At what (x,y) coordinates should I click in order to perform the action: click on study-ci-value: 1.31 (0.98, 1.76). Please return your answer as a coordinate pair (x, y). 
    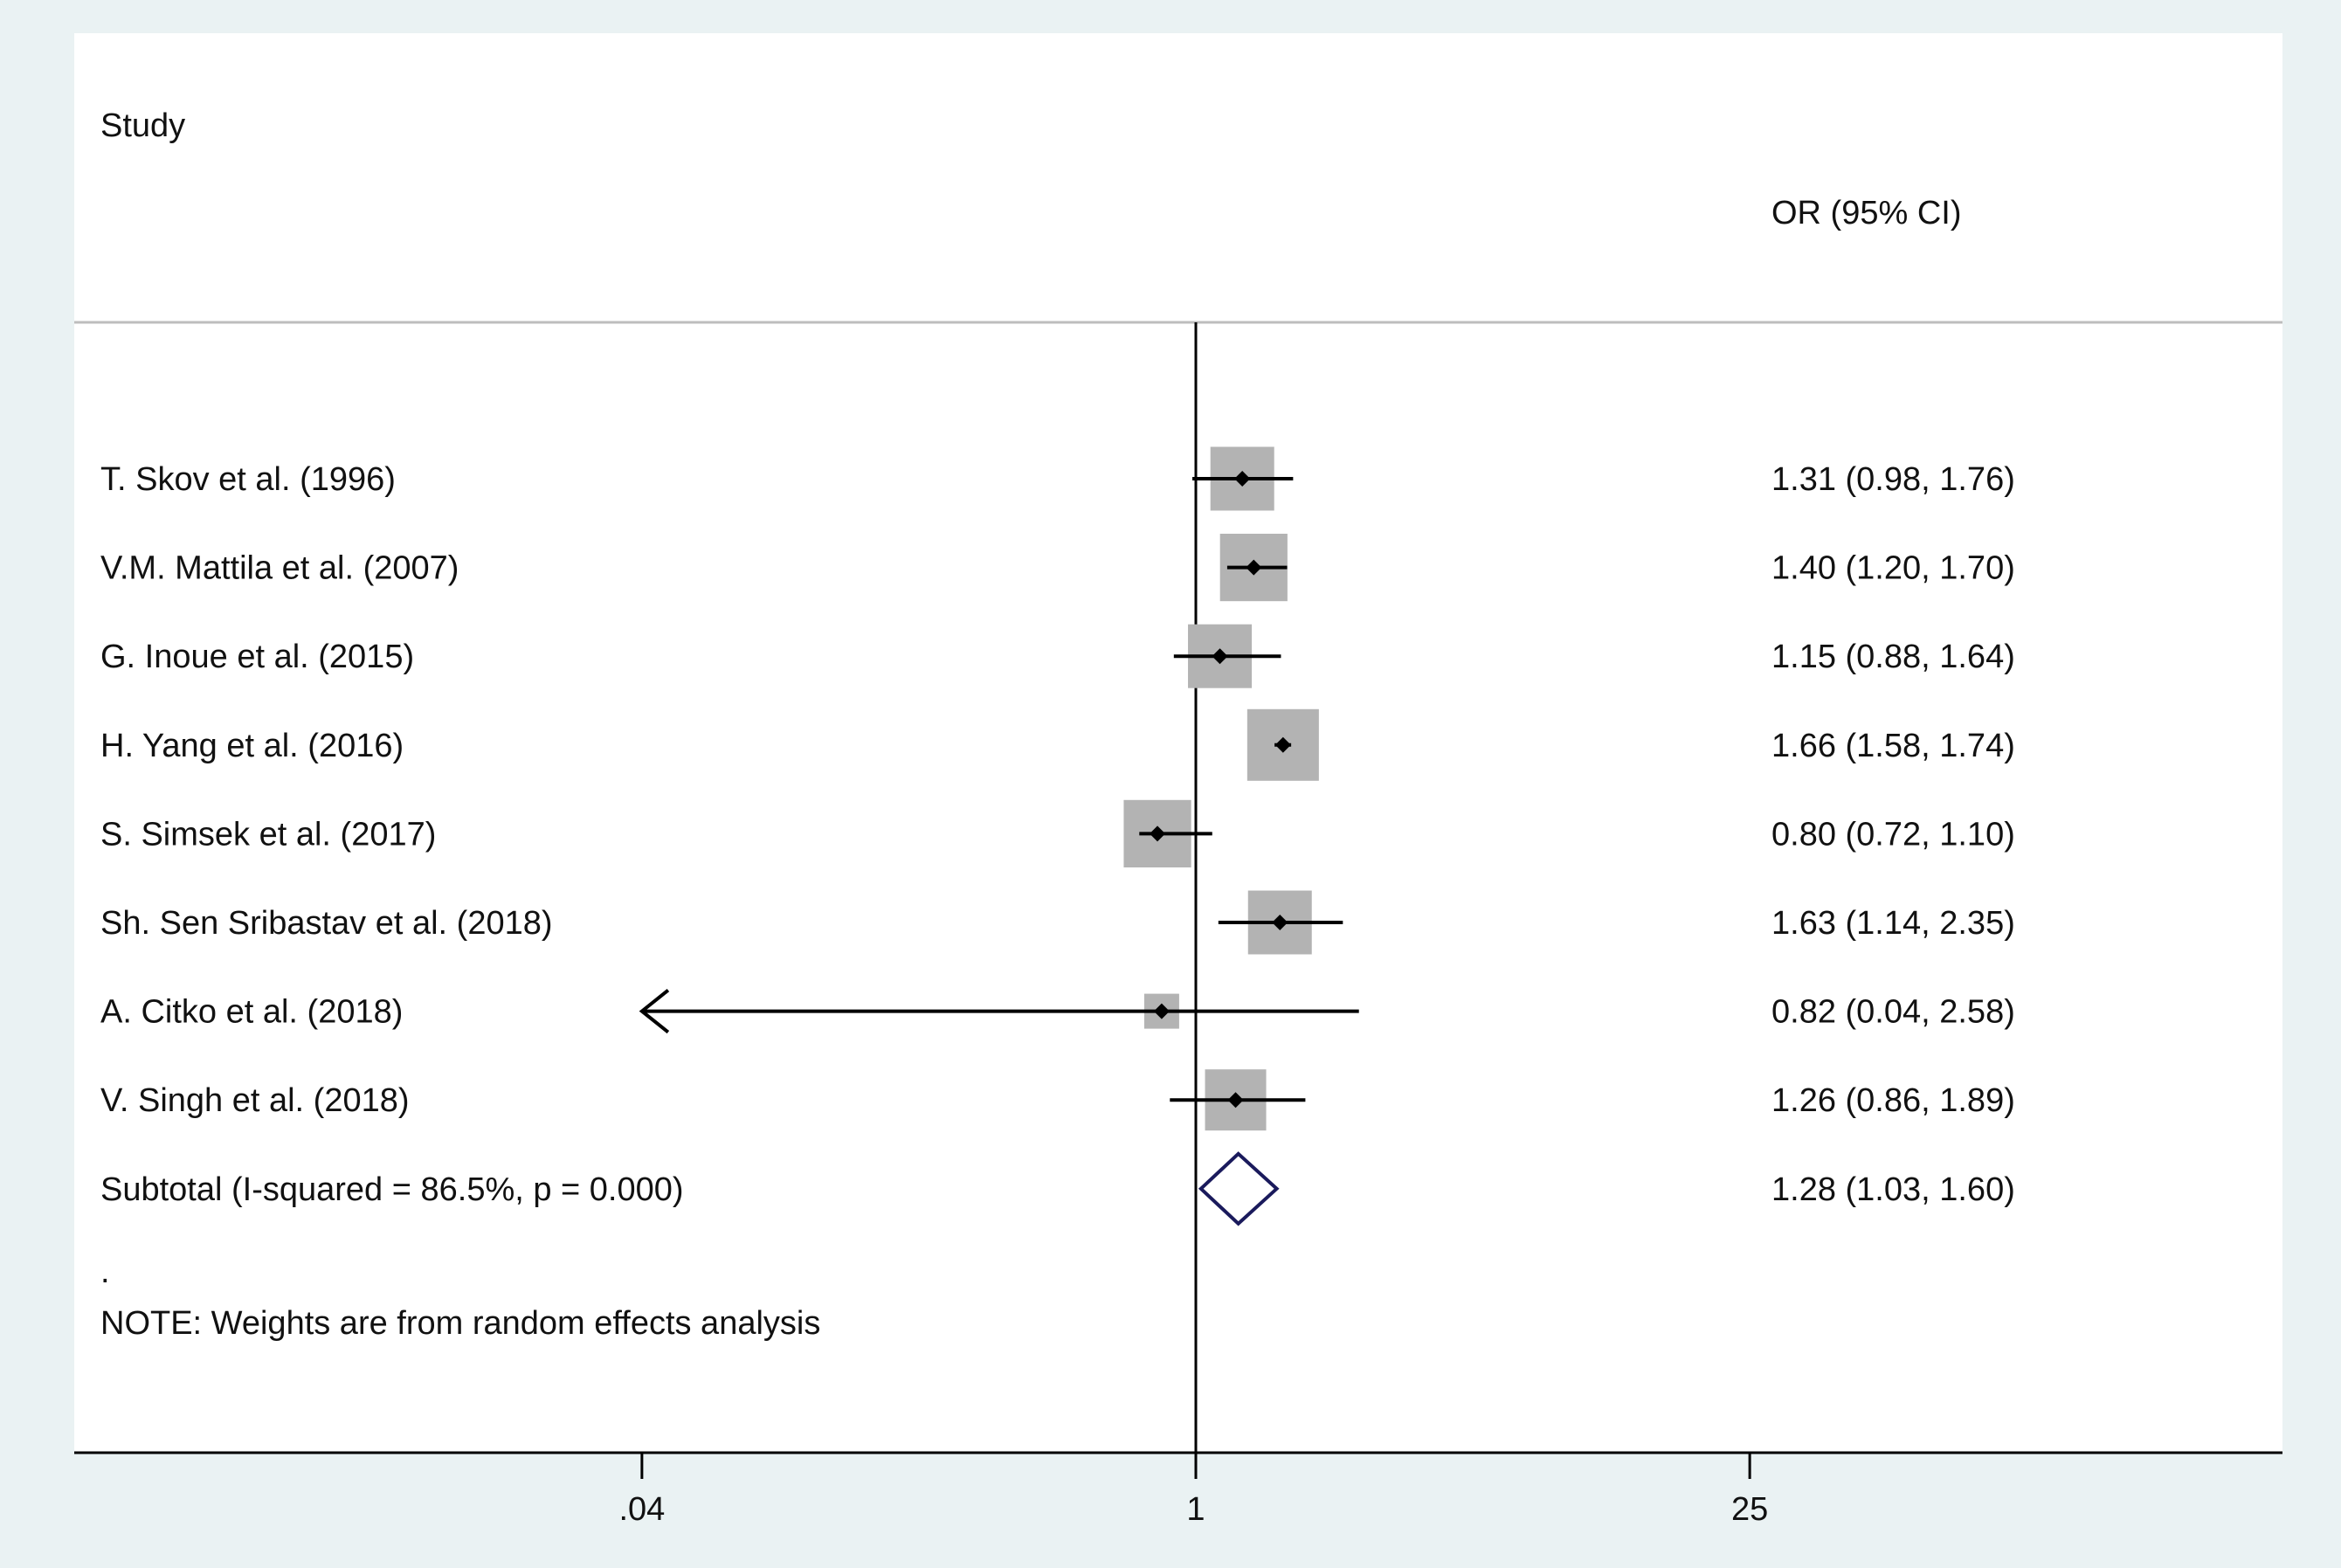
    Looking at the image, I should click on (1893, 479).